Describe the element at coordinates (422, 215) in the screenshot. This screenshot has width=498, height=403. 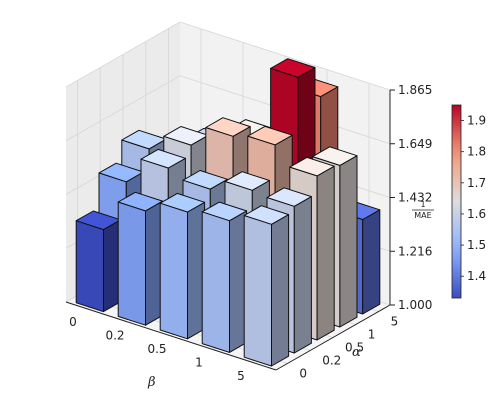
I see `z-axis-label-denominator: MAE` at that location.